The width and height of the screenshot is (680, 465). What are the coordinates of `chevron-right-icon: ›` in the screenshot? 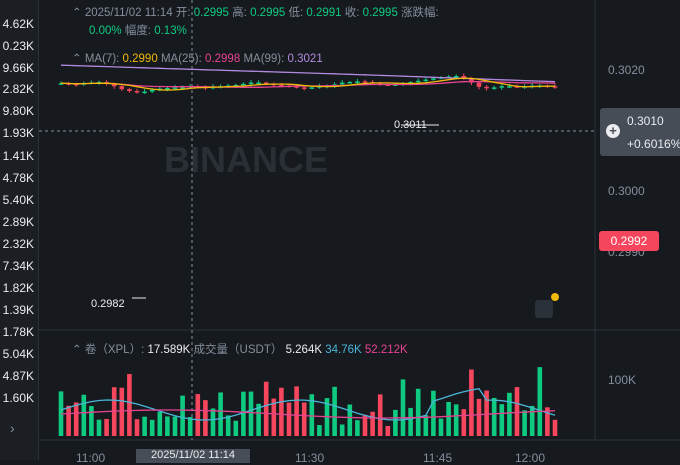 It's located at (12, 428).